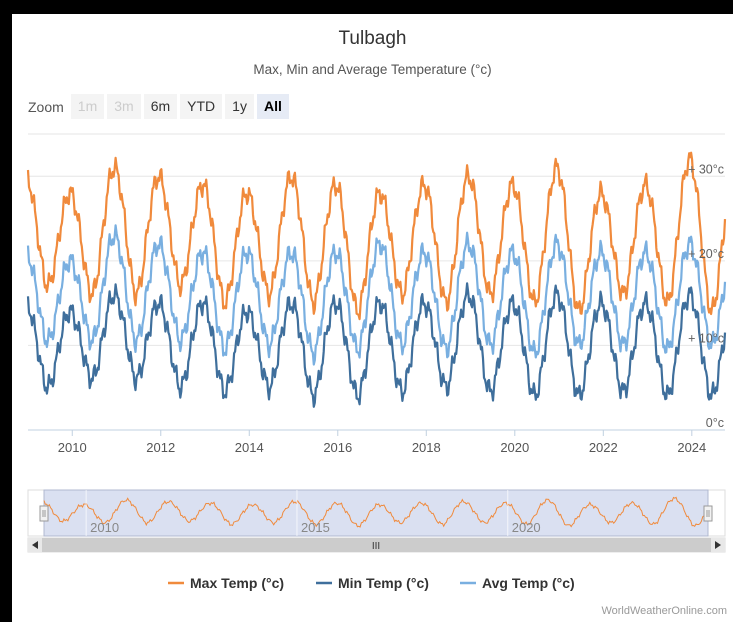 This screenshot has height=622, width=733. I want to click on legend-item-avg: Avg Temp (°c), so click(517, 583).